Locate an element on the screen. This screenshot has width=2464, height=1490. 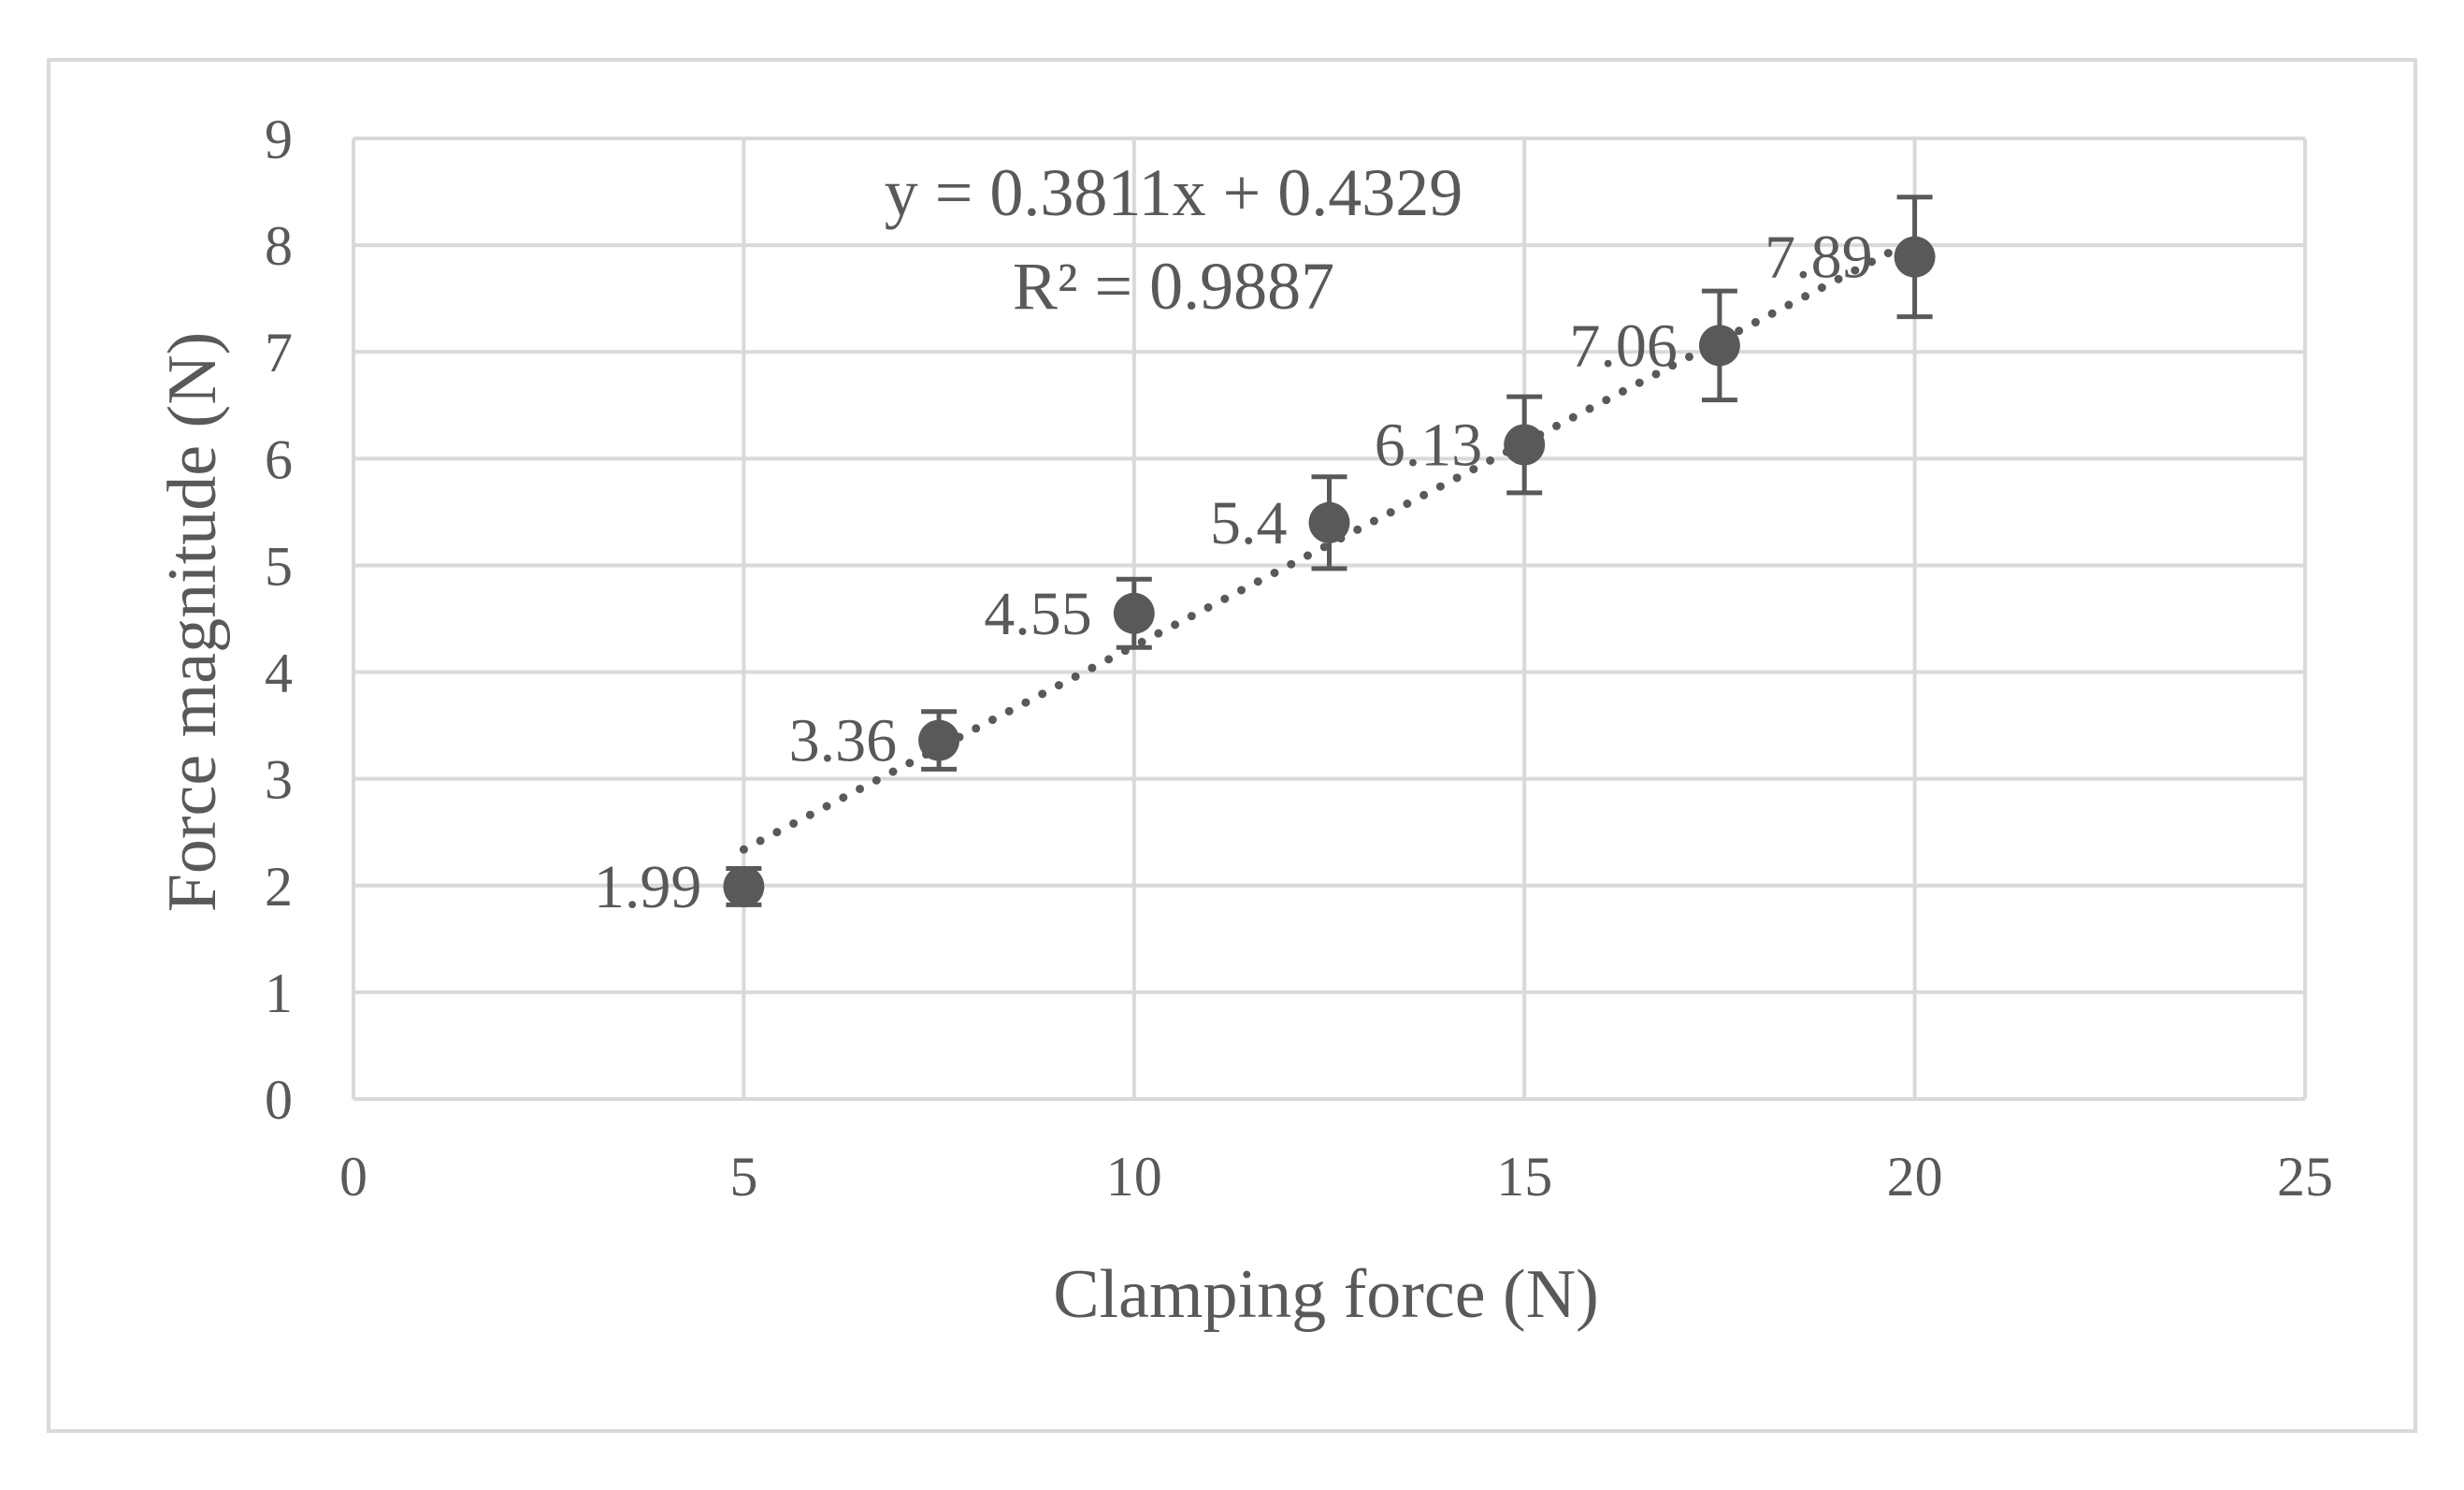
trendline-r-squared: R² = 0.9887 is located at coordinates (1173, 286).